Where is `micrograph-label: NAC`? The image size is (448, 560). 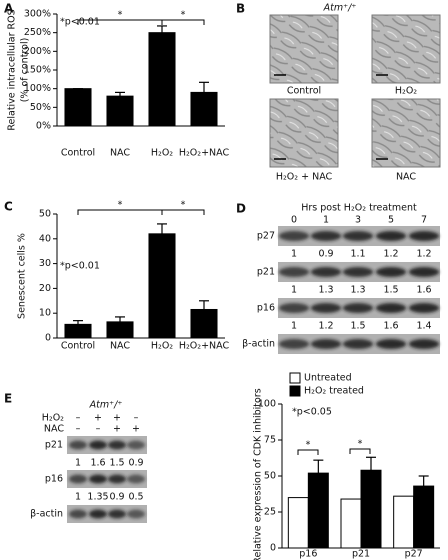 micrograph-label: NAC is located at coordinates (406, 177).